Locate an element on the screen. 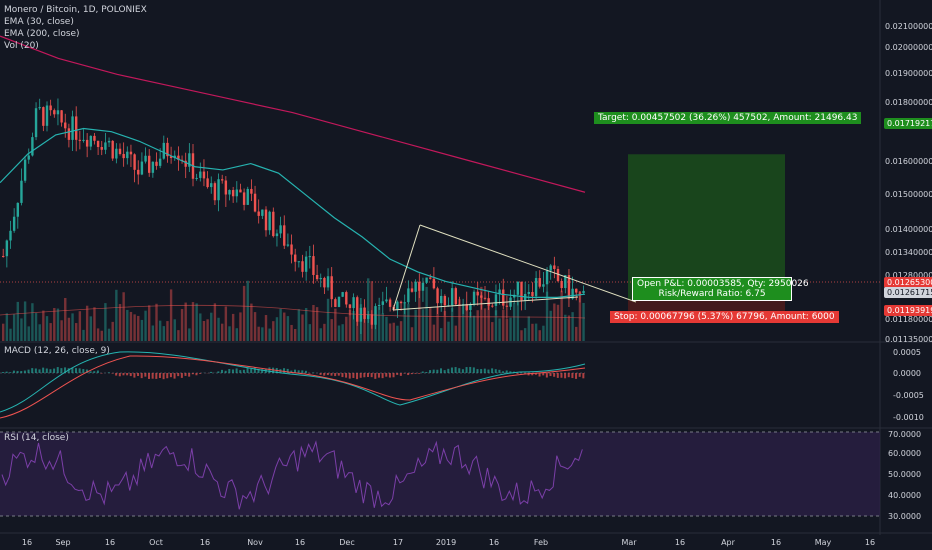 Image resolution: width=932 pixels, height=550 pixels. time-axis-label: Feb is located at coordinates (541, 542).